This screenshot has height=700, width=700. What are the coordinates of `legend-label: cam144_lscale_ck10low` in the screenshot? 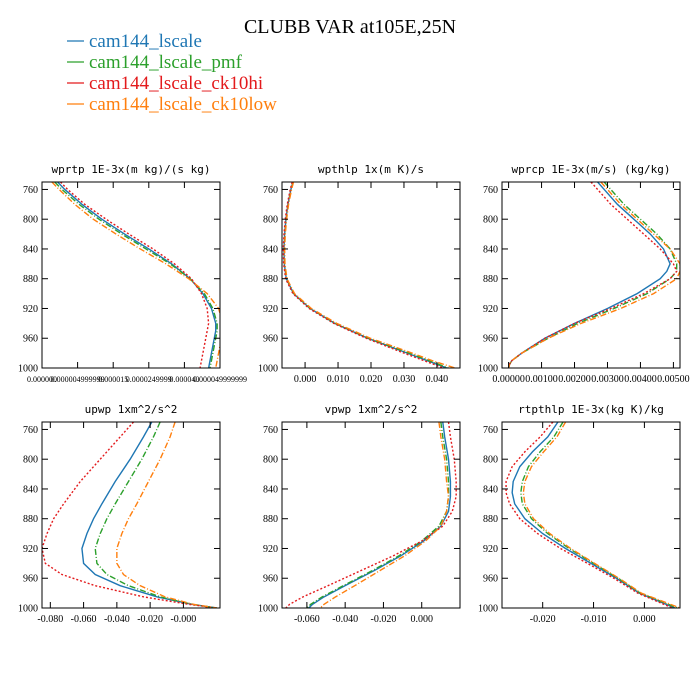 It's located at (183, 104).